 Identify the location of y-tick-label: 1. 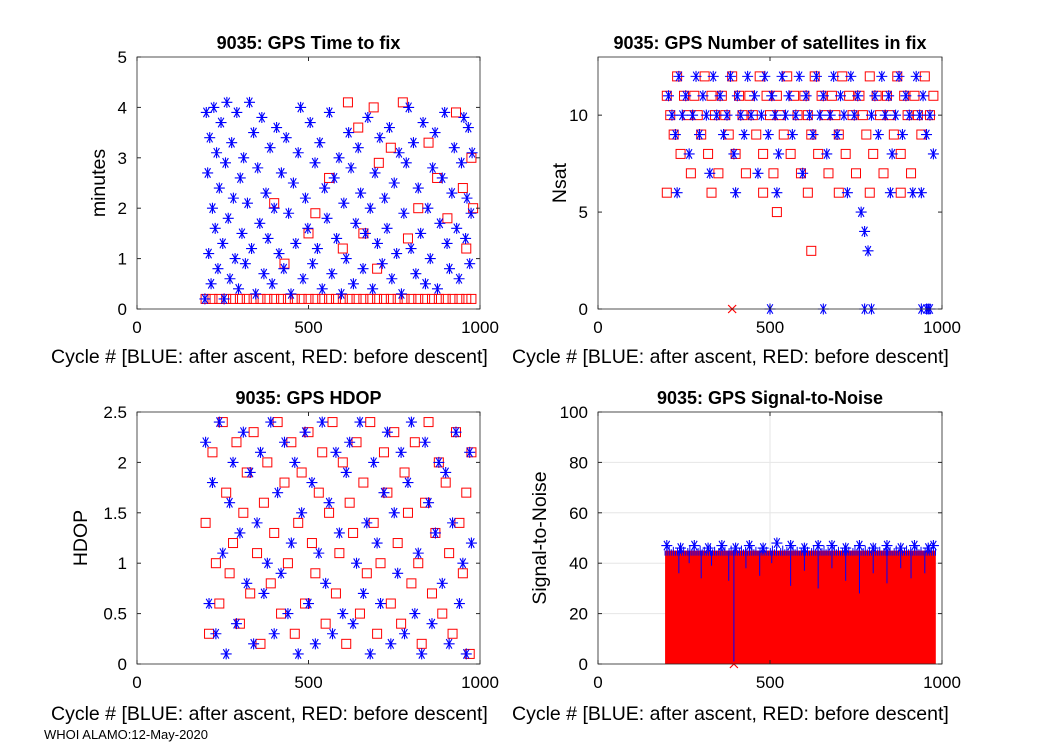
(122, 563).